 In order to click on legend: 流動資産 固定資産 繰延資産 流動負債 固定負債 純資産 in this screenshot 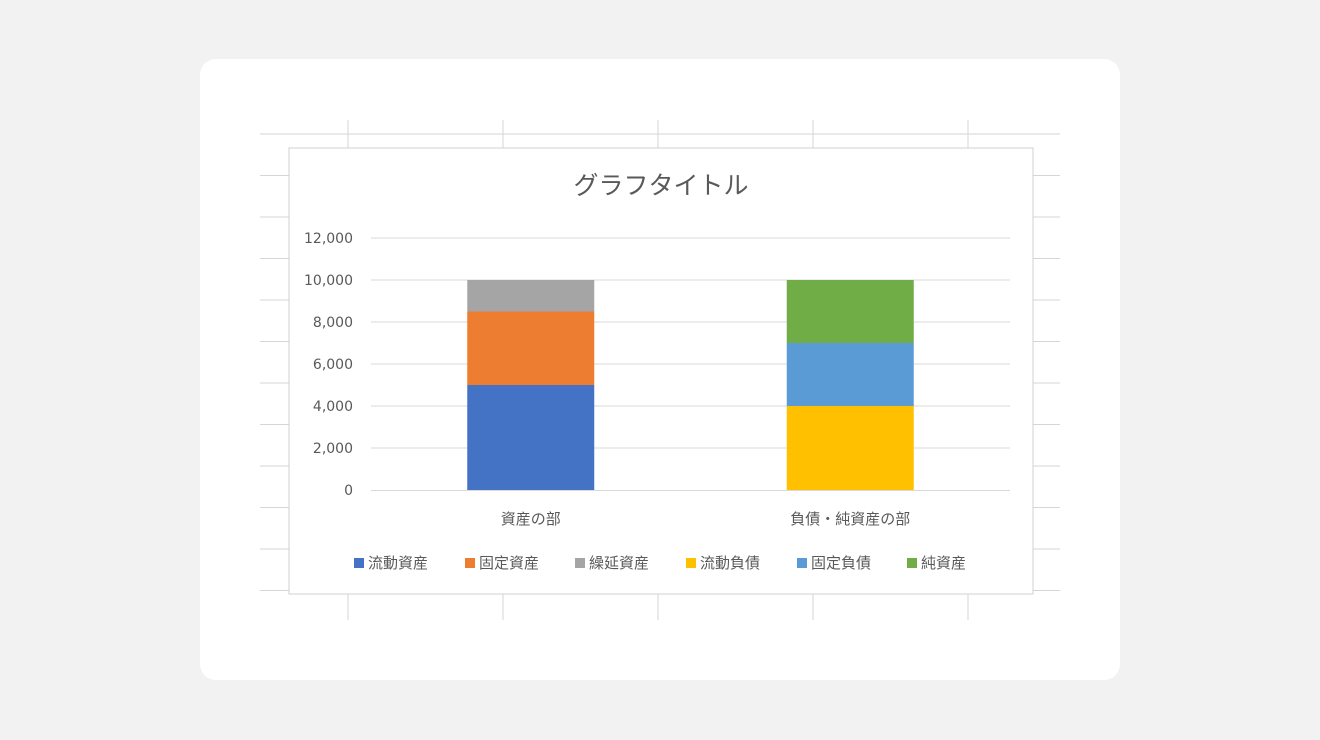, I will do `click(660, 563)`.